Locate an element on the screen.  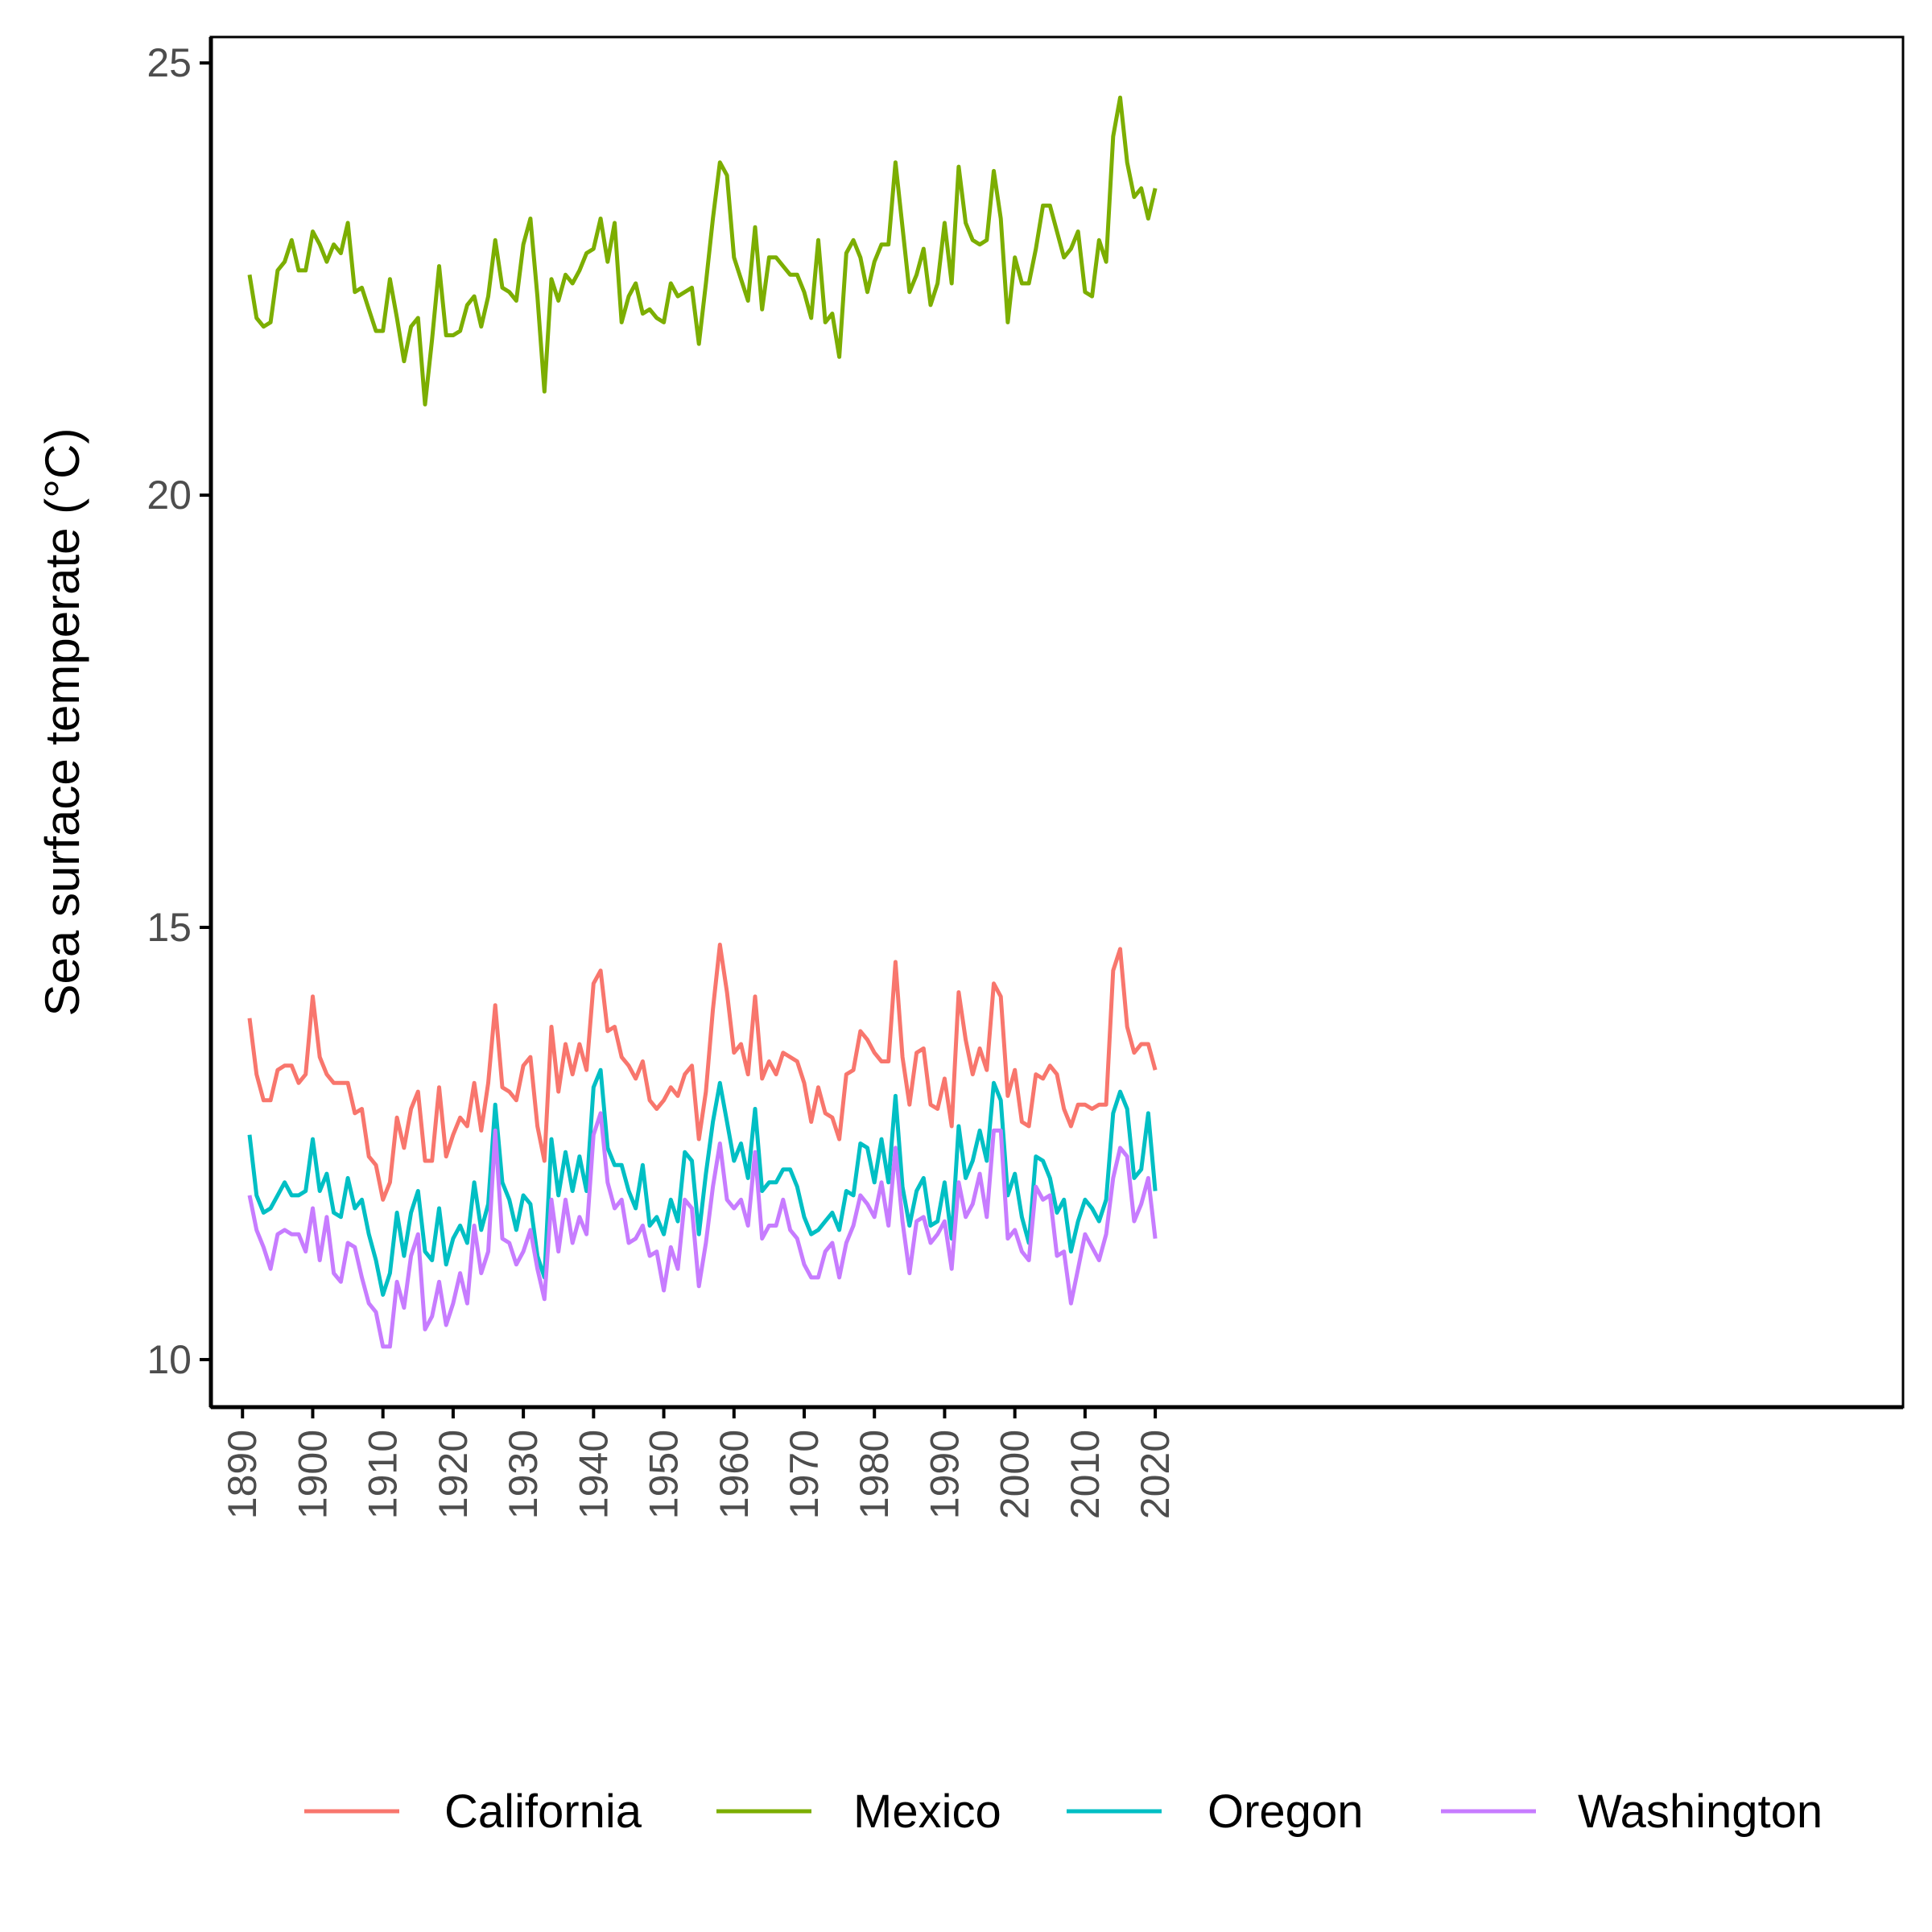
x-tick-label: 1990 is located at coordinates (944, 1474).